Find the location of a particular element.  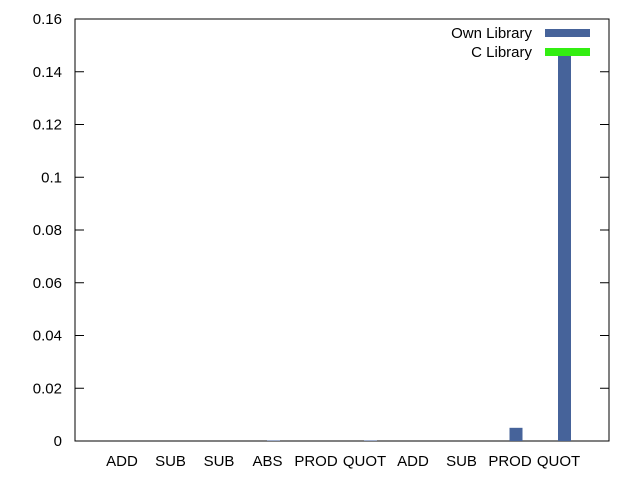

y-tick-label: 0.12 is located at coordinates (47, 125).